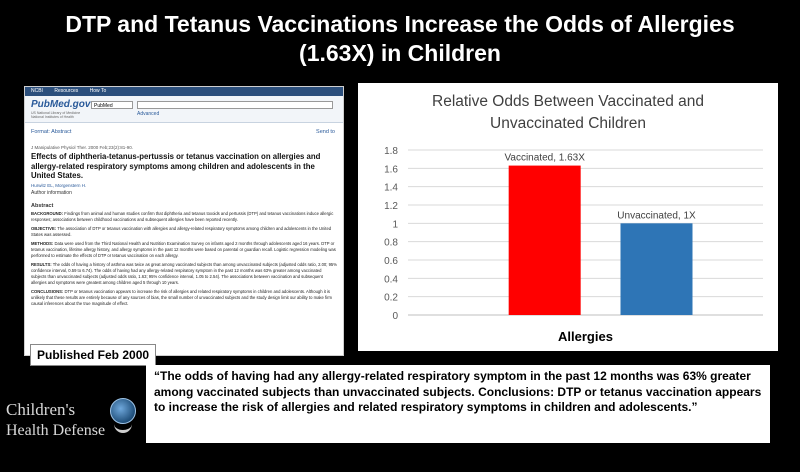 The height and width of the screenshot is (472, 800). Describe the element at coordinates (391, 188) in the screenshot. I see `y-tick-label: 1.4` at that location.